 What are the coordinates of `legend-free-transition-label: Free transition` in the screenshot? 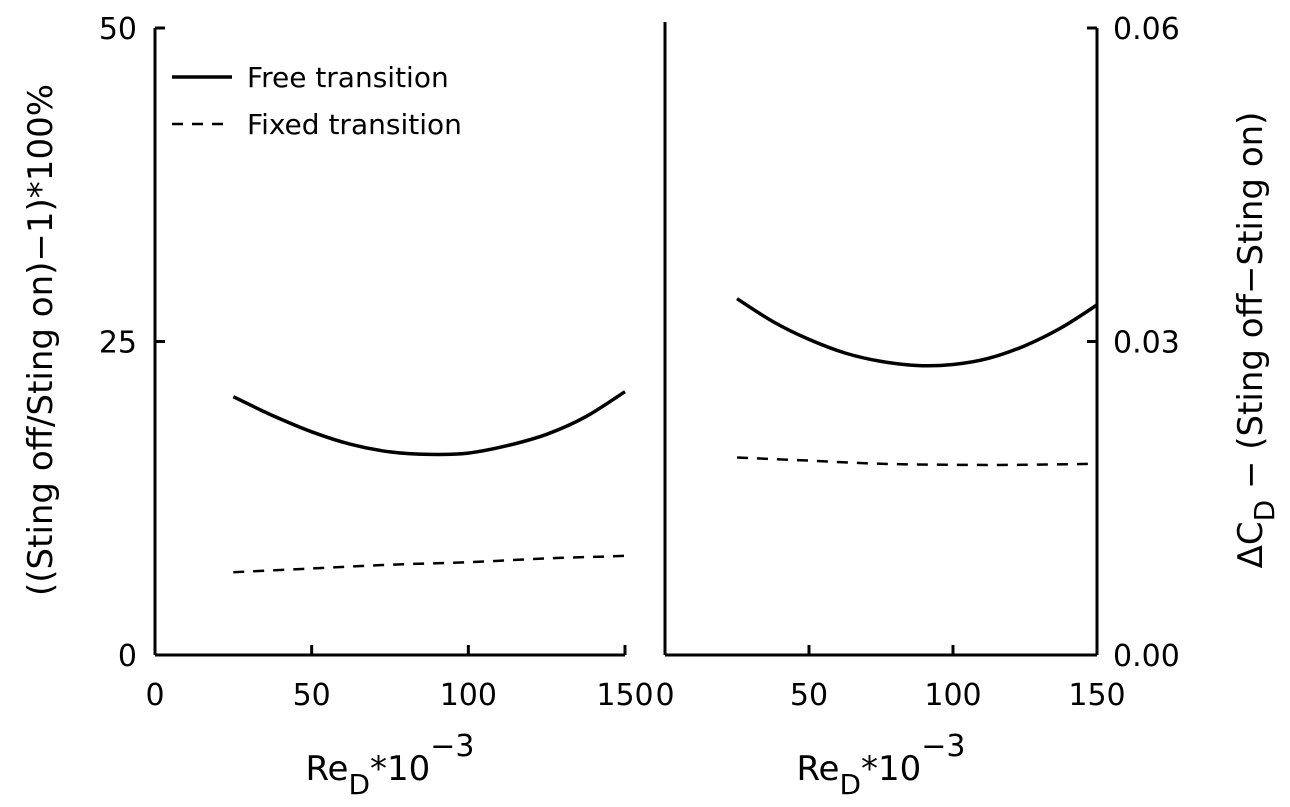 It's located at (348, 77).